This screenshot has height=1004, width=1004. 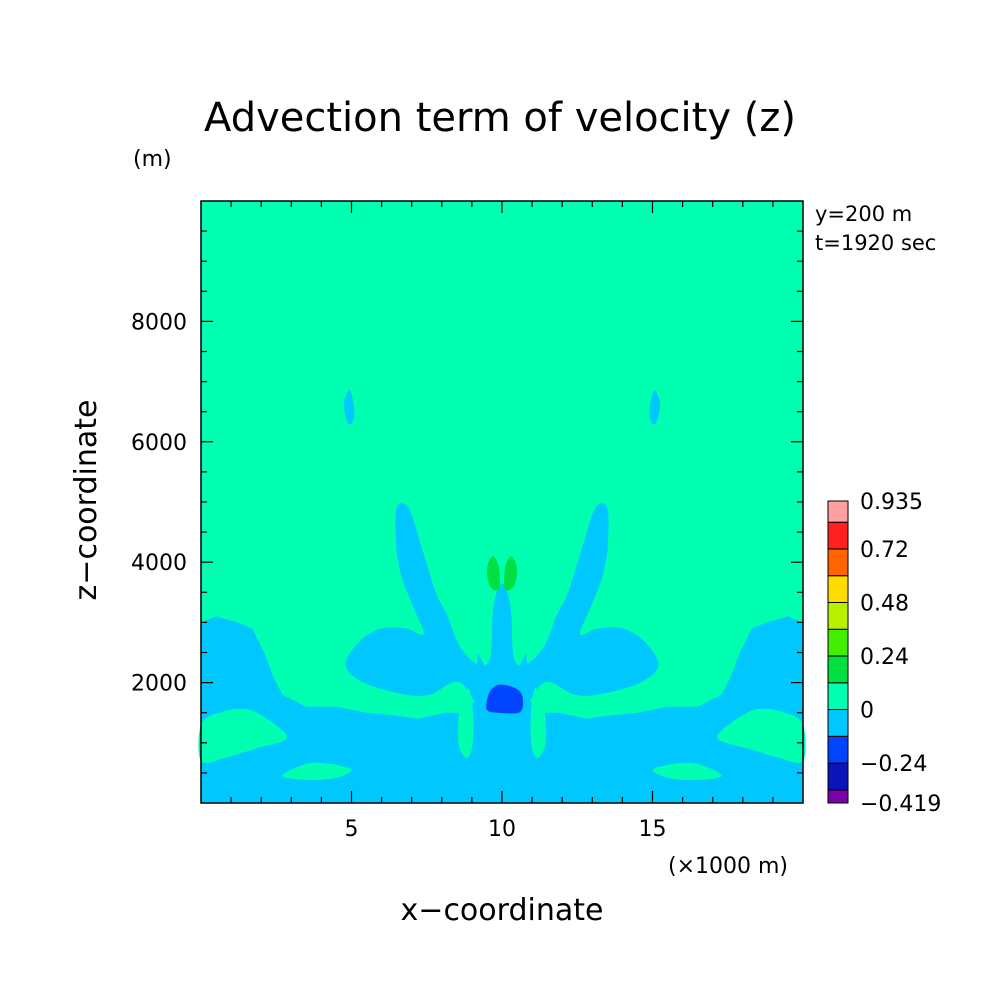 What do you see at coordinates (875, 243) in the screenshot?
I see `annotation-t: t=1920 sec` at bounding box center [875, 243].